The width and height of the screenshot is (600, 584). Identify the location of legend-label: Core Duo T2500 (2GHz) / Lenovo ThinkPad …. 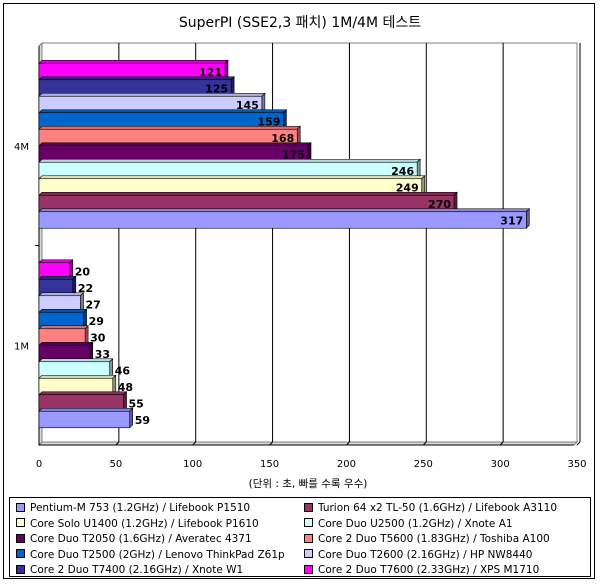
(157, 554).